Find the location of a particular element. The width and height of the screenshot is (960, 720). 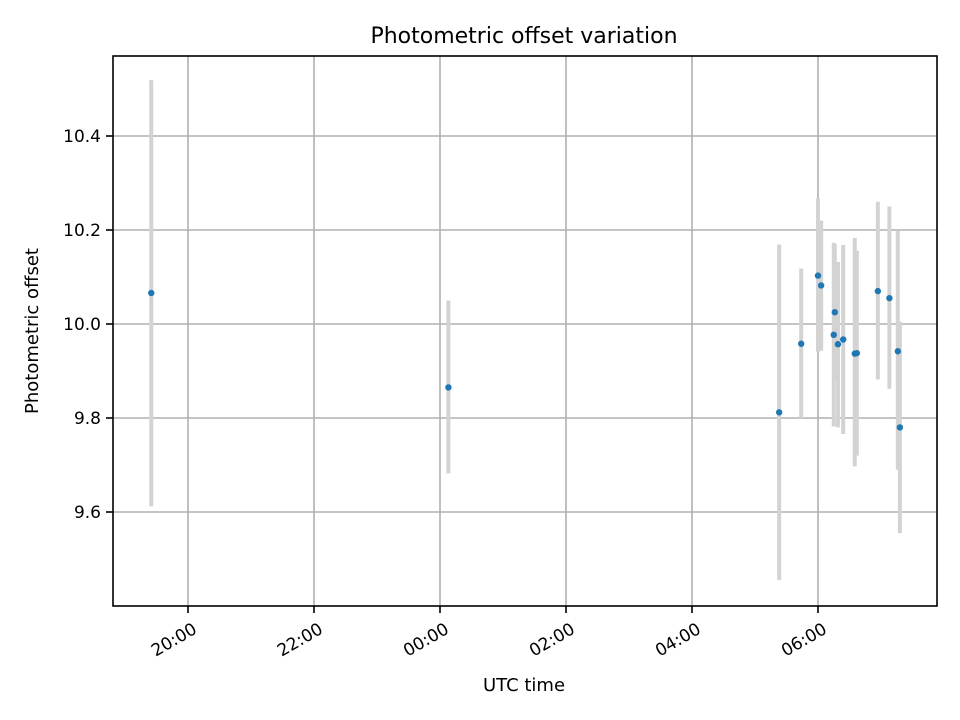

y-tick-label: 10.2 is located at coordinates (82, 231).